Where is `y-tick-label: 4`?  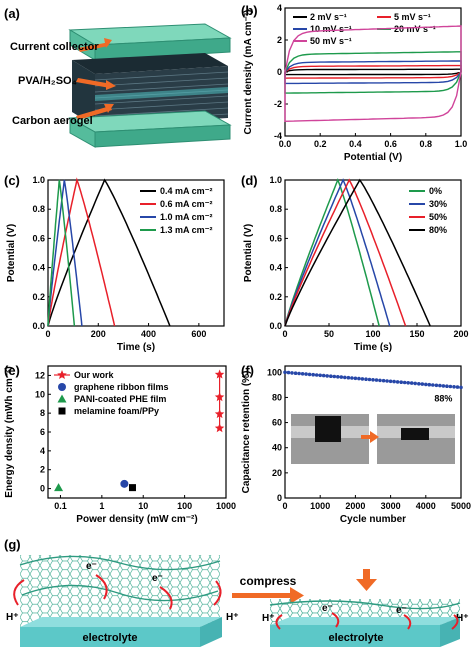 y-tick-label: 4 is located at coordinates (42, 451).